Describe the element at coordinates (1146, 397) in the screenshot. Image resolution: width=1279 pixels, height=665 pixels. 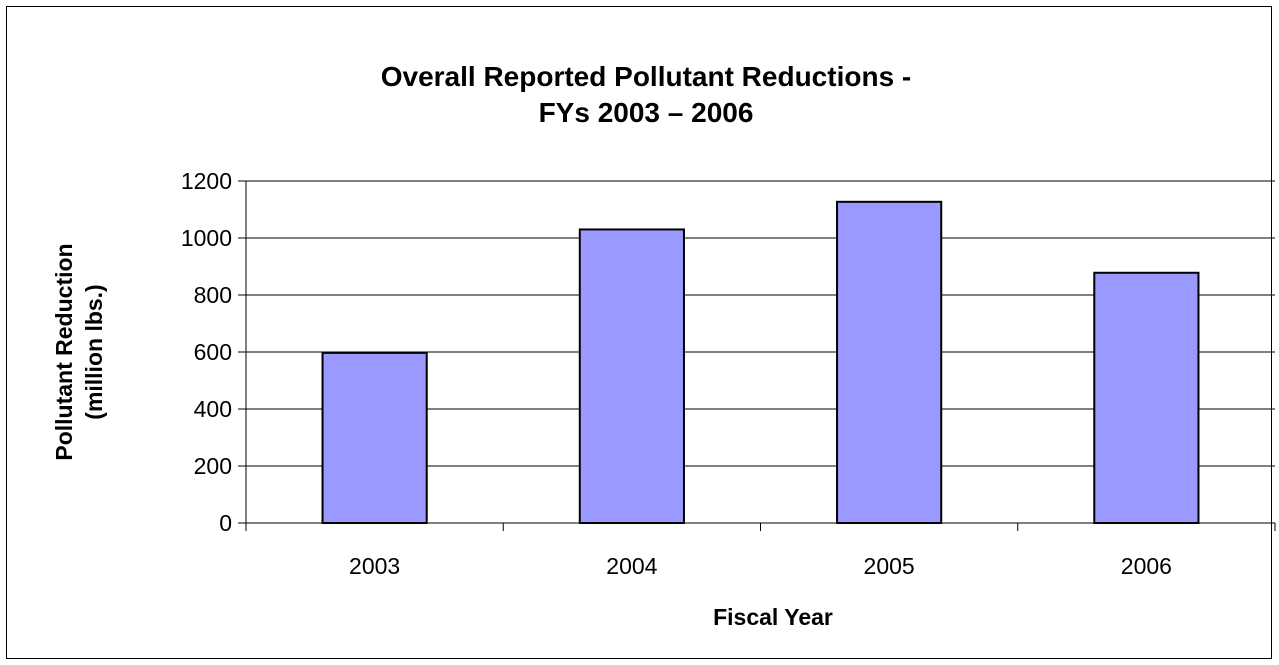
I see `bar-2006` at that location.